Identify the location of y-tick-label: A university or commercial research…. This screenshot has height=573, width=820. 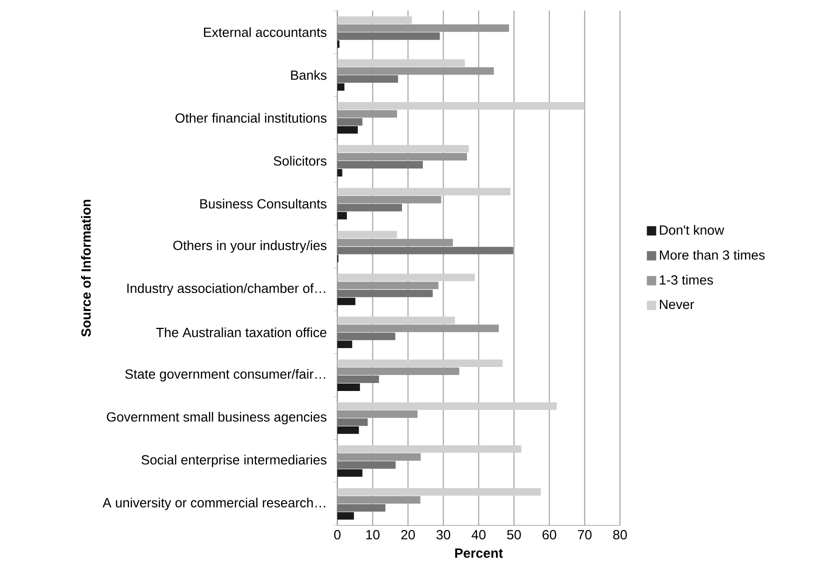
(214, 504).